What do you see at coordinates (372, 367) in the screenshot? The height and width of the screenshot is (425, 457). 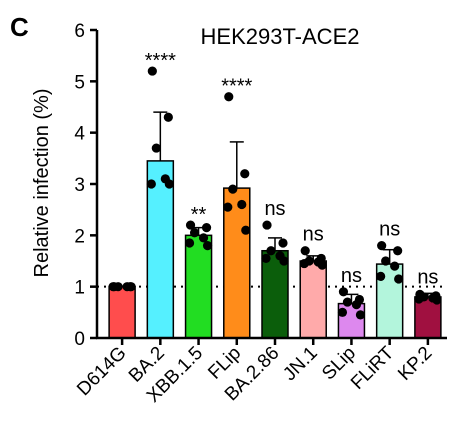 I see `x-tick-label: FLiRT` at bounding box center [372, 367].